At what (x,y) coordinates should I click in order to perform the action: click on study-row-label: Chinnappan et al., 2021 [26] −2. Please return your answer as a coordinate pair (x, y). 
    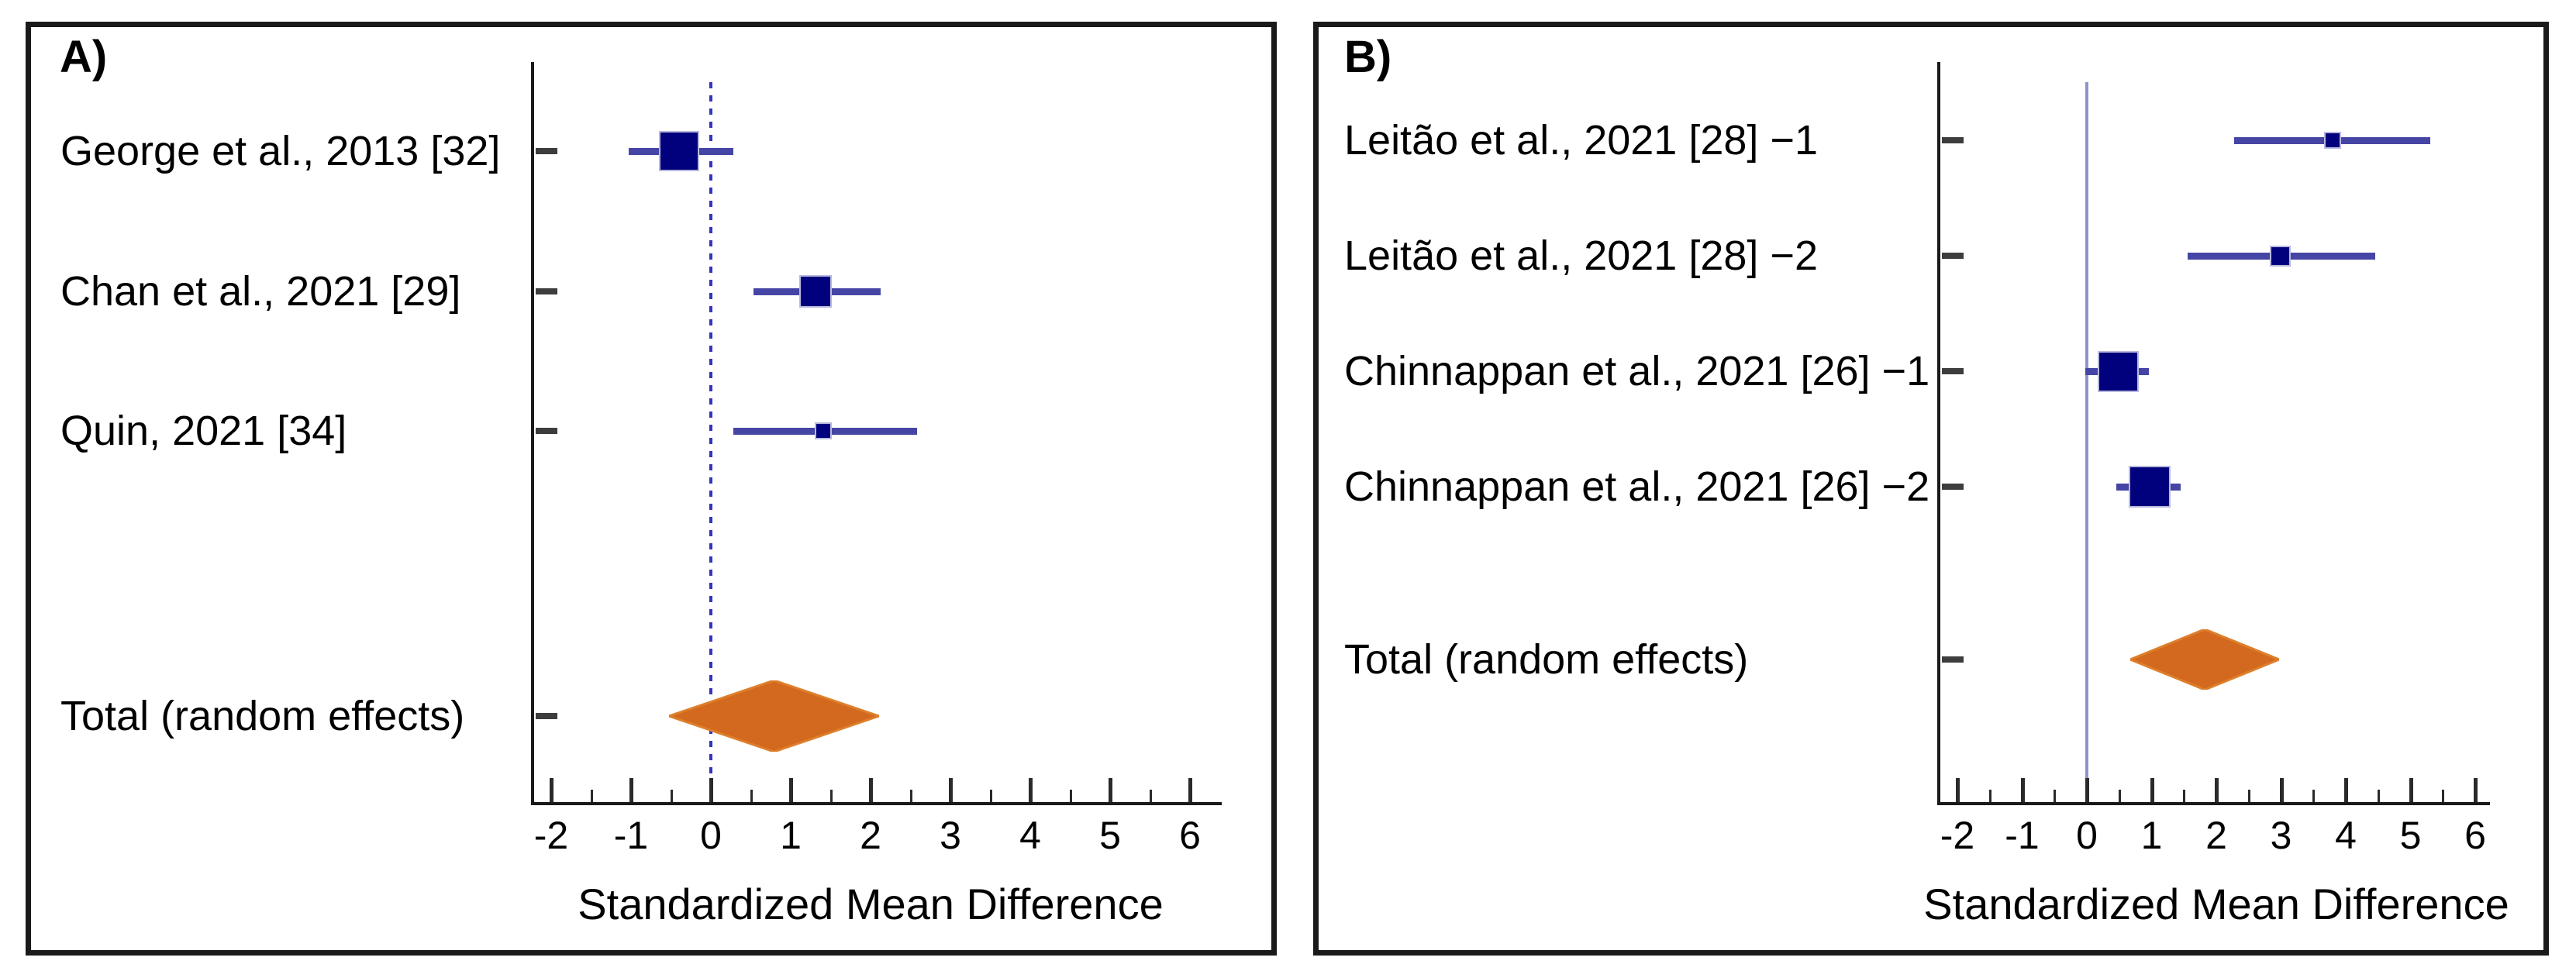
    Looking at the image, I should click on (1637, 486).